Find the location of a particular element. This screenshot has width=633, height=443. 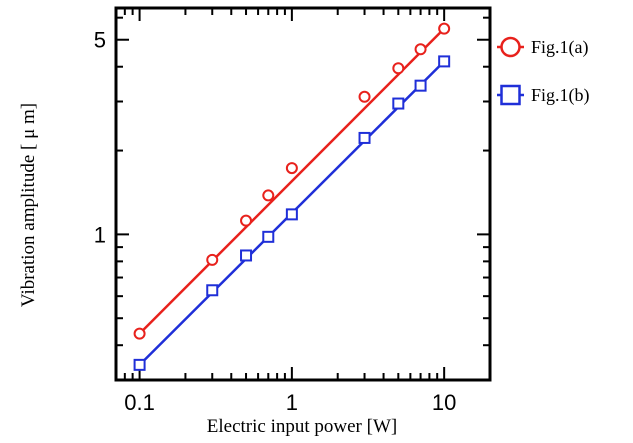

x-axis-title: Electric input power [W] is located at coordinates (302, 426).